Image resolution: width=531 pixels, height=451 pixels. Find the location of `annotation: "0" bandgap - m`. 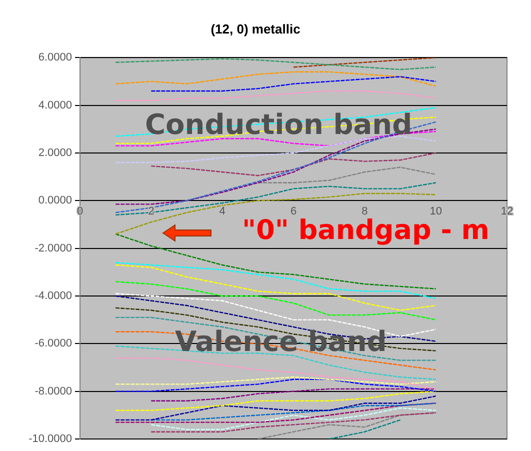

annotation: "0" bandgap - m is located at coordinates (366, 230).